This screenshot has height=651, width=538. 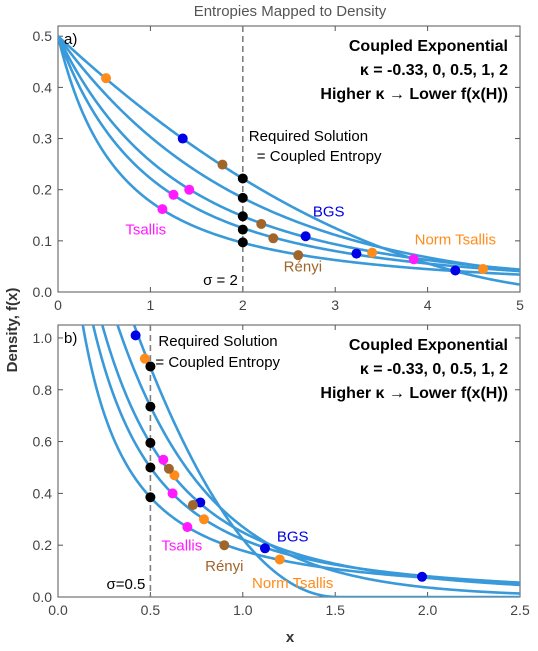 What do you see at coordinates (428, 610) in the screenshot?
I see `x-tick-label: 2.0` at bounding box center [428, 610].